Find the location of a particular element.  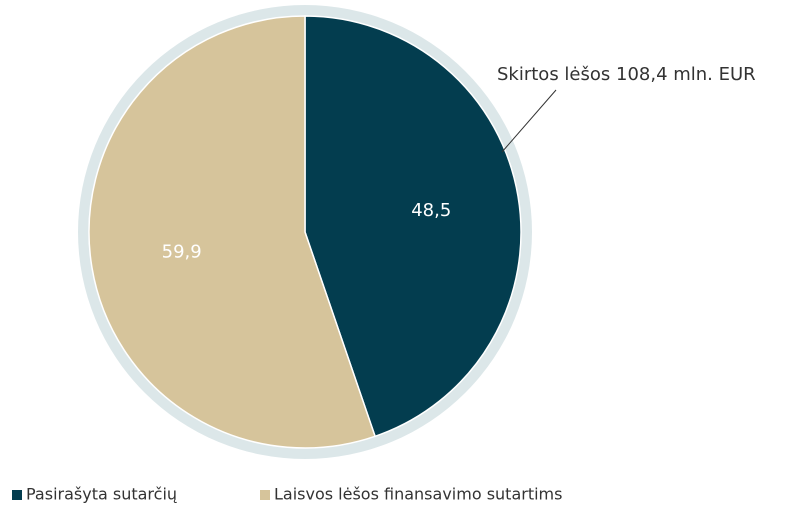

legend-label: Pasirašyta sutarčių is located at coordinates (101, 494).